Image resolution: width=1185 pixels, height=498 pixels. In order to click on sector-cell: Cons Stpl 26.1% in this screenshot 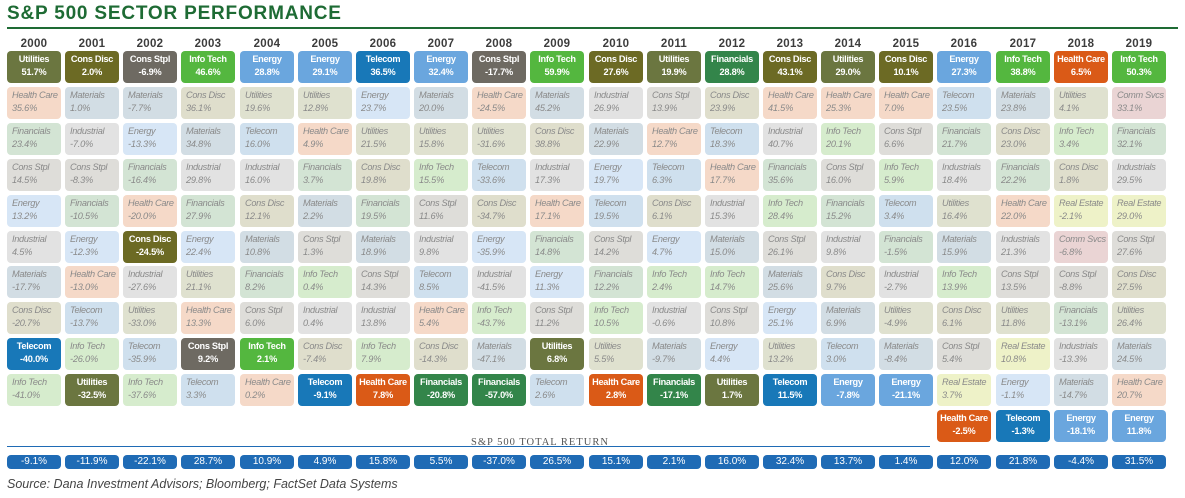, I will do `click(790, 247)`.